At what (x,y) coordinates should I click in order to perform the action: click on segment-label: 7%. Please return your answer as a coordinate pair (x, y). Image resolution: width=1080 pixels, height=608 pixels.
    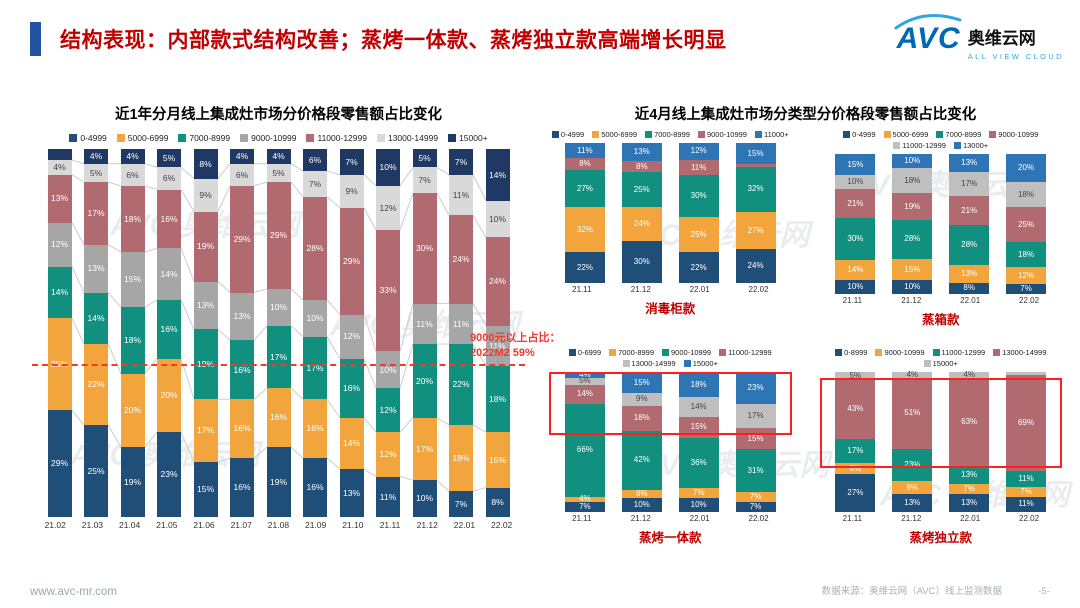
    Looking at the image, I should click on (1026, 289).